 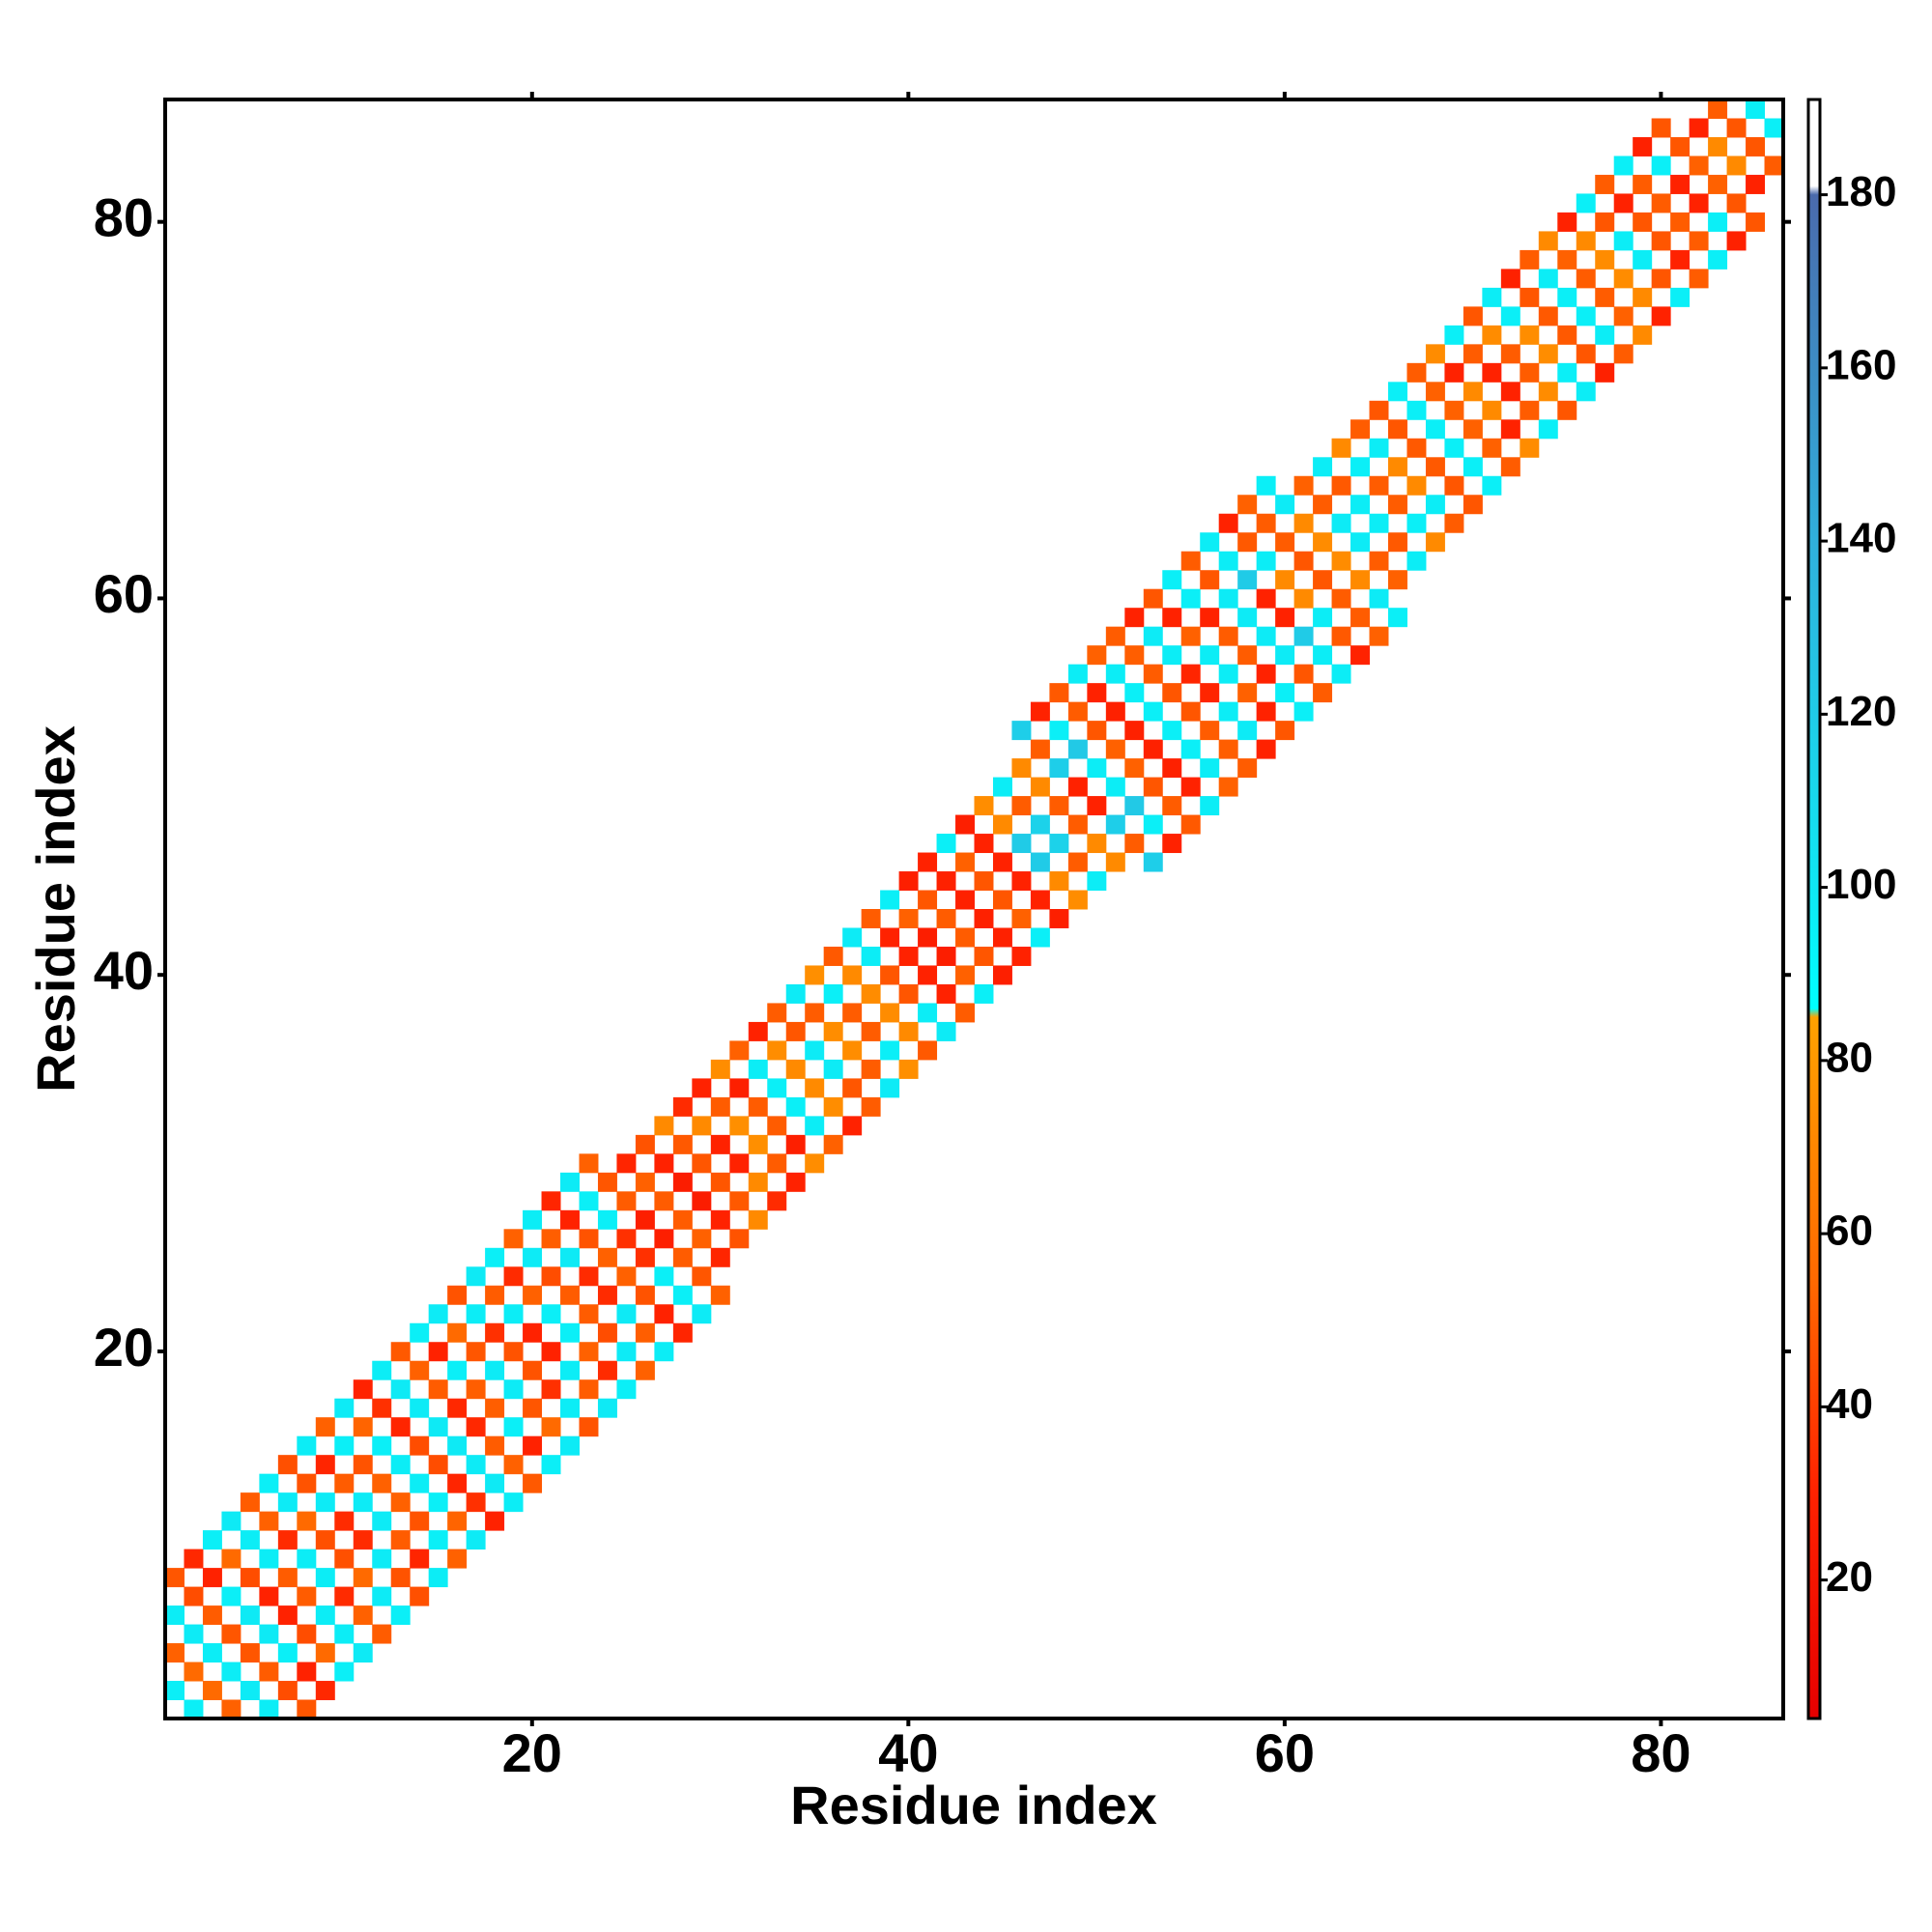 I want to click on colorbar-tick-label: 160, so click(x=1861, y=364).